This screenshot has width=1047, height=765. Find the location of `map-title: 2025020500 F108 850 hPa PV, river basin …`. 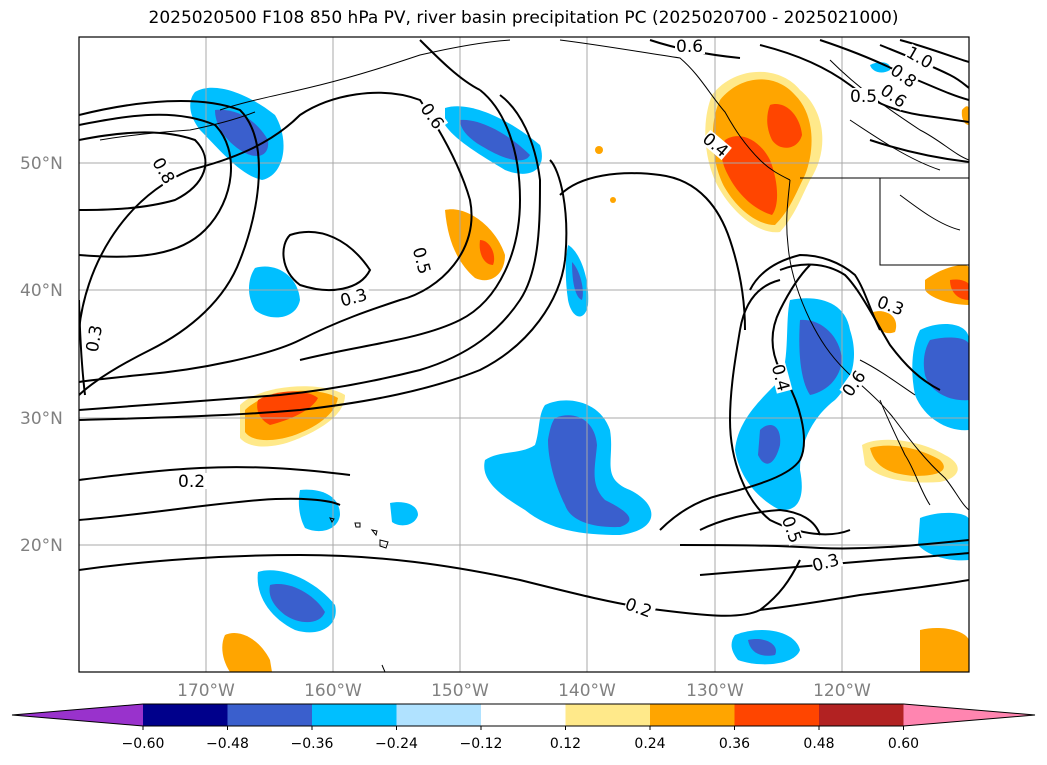

map-title: 2025020500 F108 850 hPa PV, river basin … is located at coordinates (523, 18).